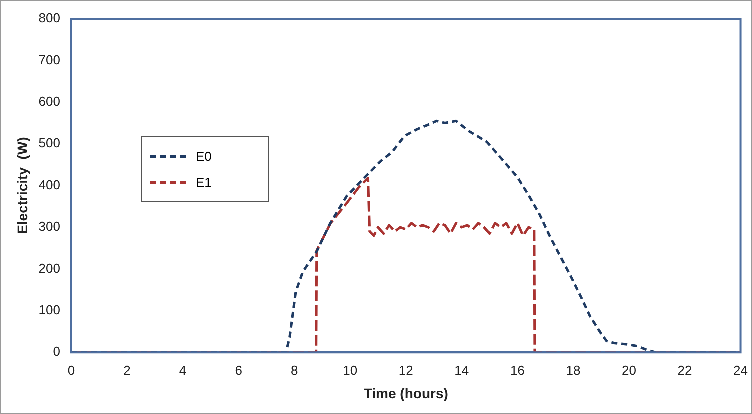  Describe the element at coordinates (204, 182) in the screenshot. I see `legend-label: E1` at that location.